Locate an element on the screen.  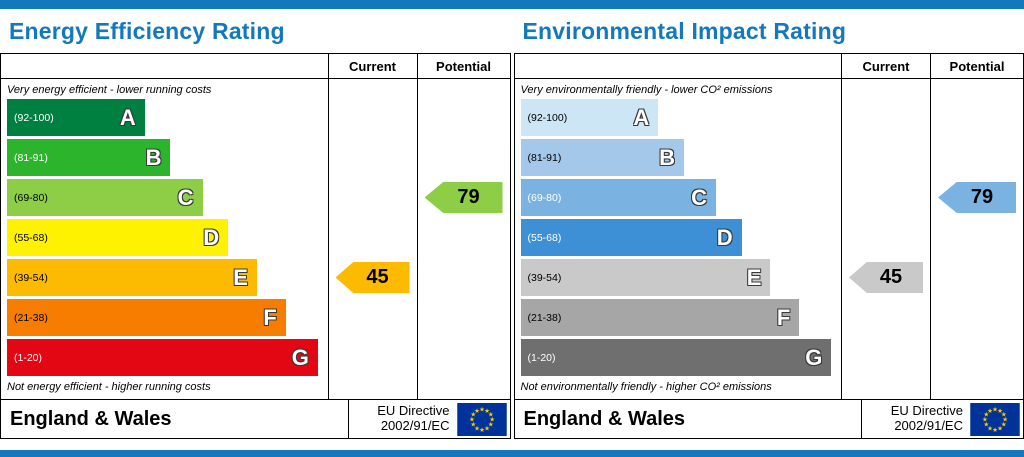
potential-rating-value: 79 is located at coordinates (468, 197).